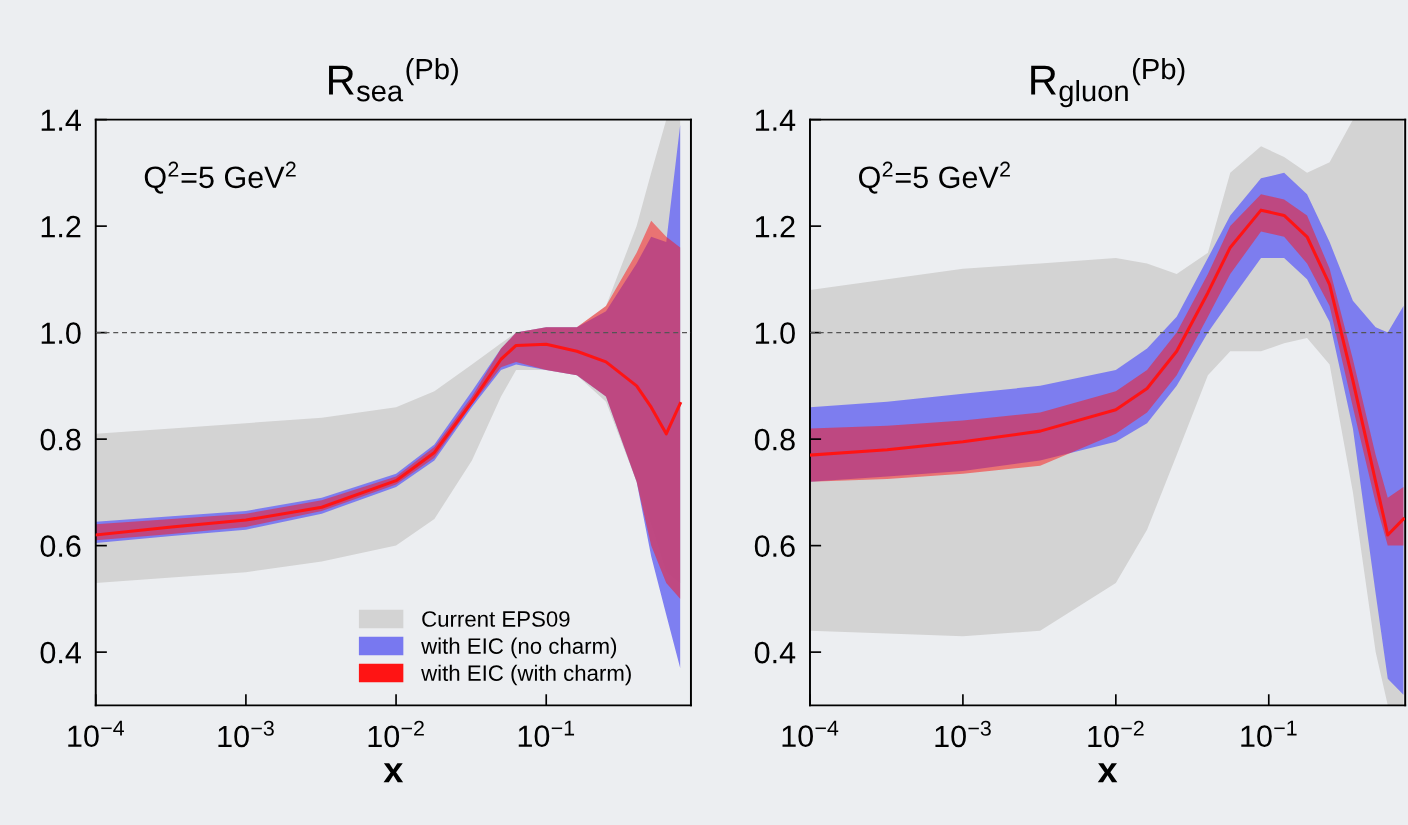 This screenshot has height=825, width=1408. What do you see at coordinates (519, 648) in the screenshot?
I see `legend-label: with EIC (no charm)` at bounding box center [519, 648].